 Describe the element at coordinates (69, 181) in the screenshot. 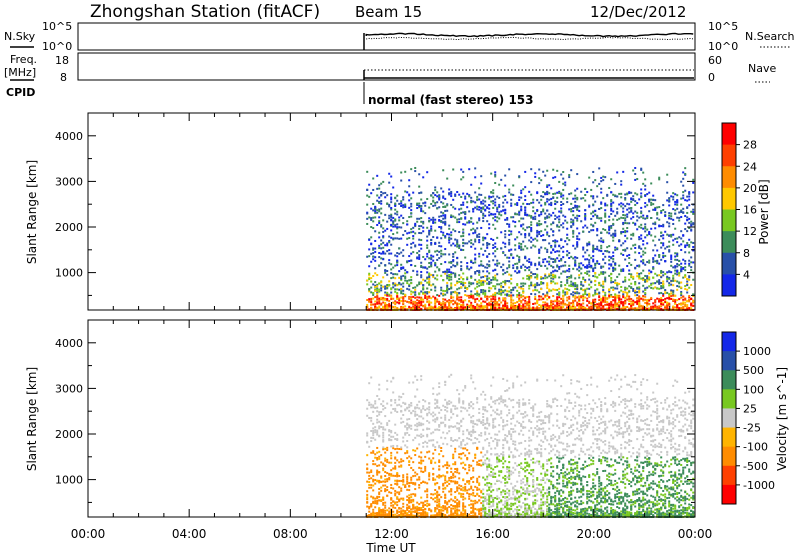

I see `y-tick-label: 3000` at that location.